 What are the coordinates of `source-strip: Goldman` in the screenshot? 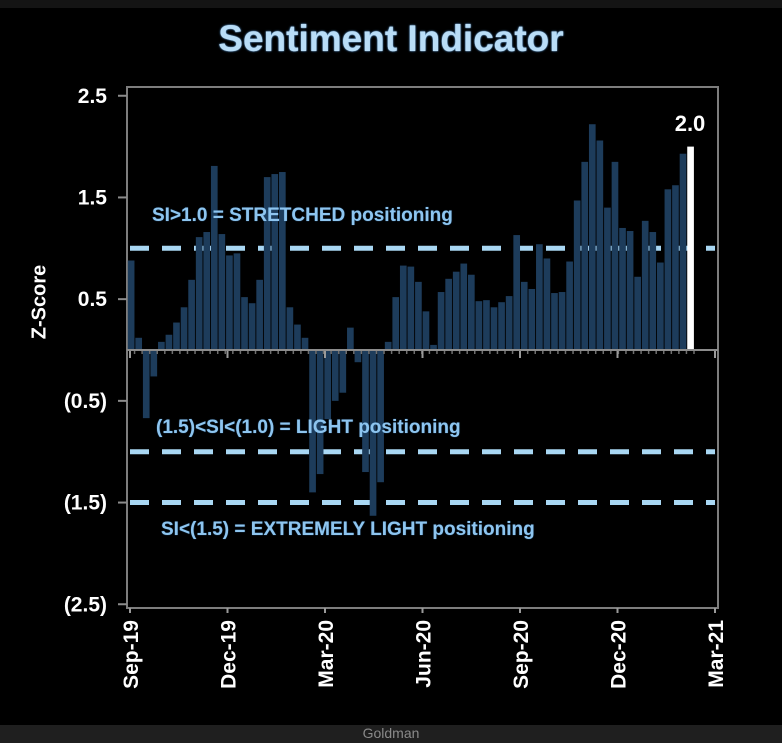 It's located at (391, 734).